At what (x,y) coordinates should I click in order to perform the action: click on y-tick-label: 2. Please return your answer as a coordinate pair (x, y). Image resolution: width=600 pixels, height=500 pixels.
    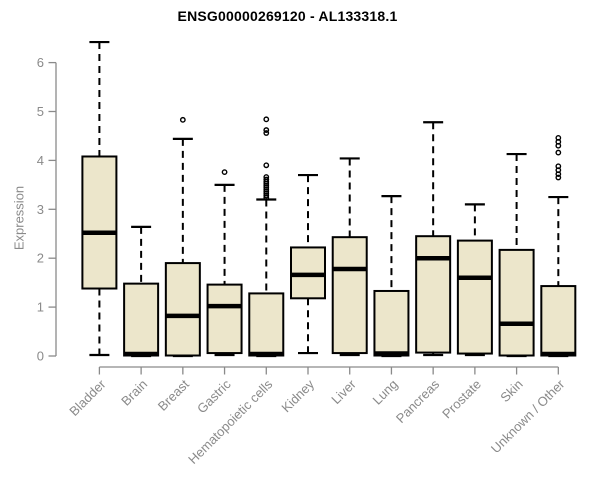
    Looking at the image, I should click on (40, 258).